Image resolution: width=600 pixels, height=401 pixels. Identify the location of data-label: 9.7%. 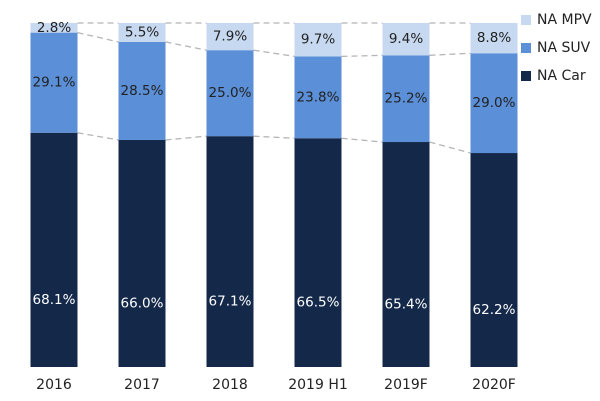
(318, 40).